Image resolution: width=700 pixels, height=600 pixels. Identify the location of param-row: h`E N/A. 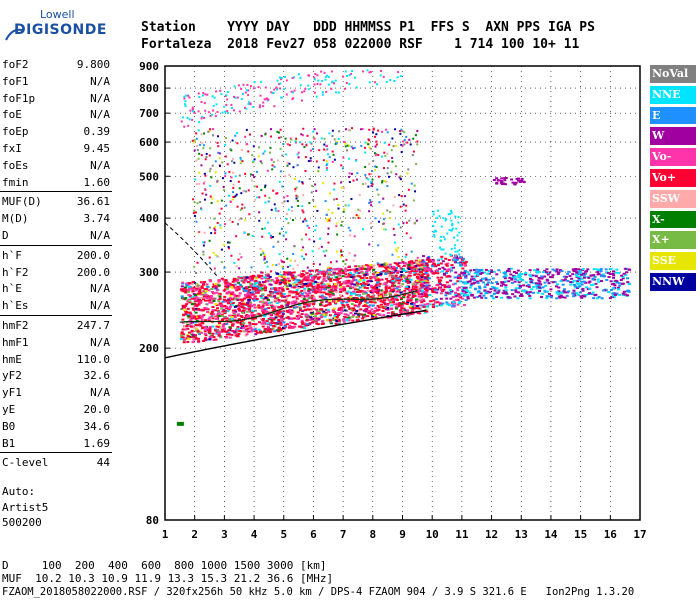
(56, 288).